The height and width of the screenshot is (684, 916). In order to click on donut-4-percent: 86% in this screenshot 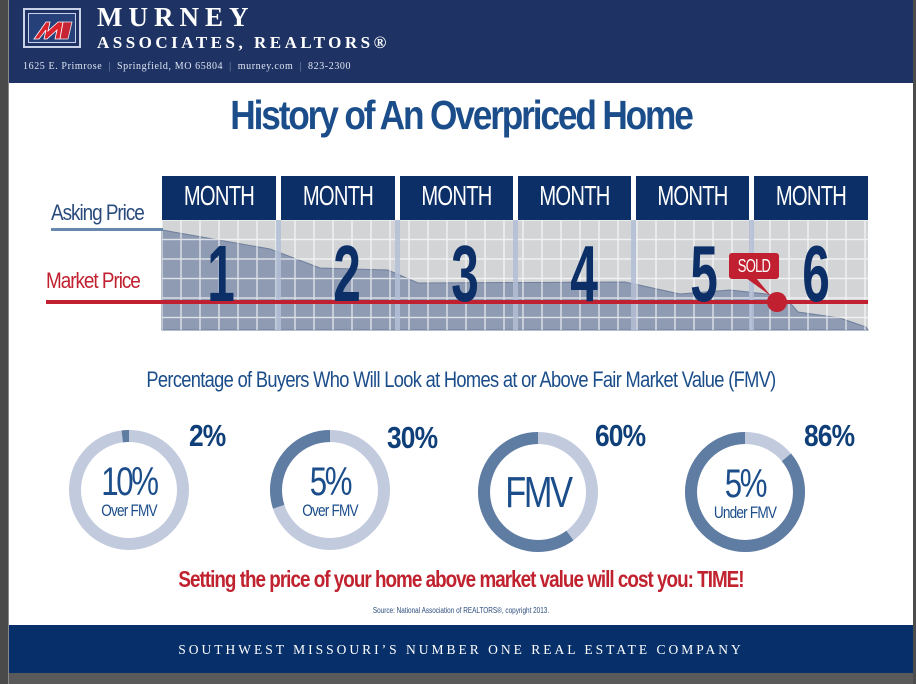, I will do `click(829, 435)`.